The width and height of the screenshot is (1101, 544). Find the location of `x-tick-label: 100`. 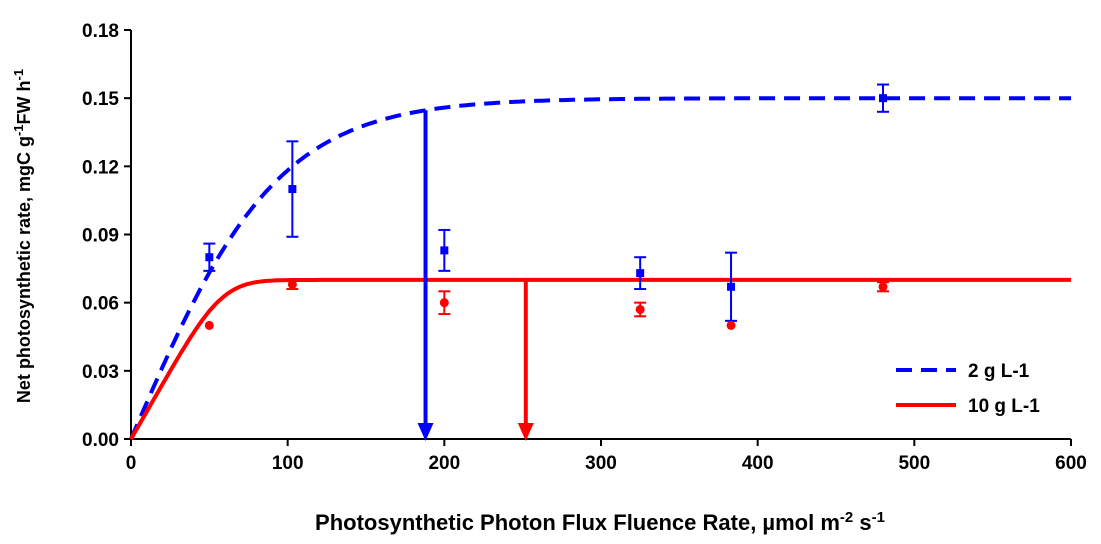

x-tick-label: 100 is located at coordinates (288, 463).